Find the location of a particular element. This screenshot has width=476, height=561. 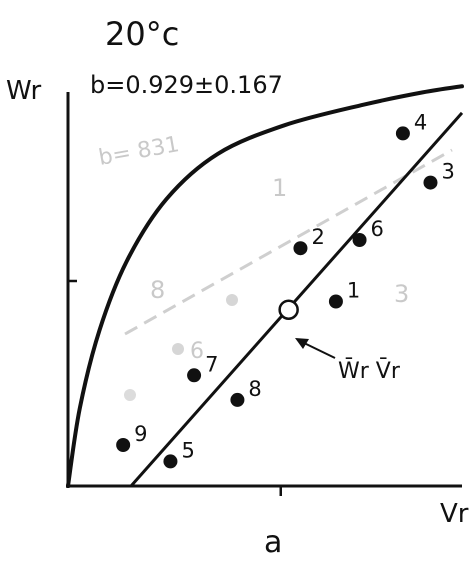

data-point-label-6: 6 is located at coordinates (377, 229).